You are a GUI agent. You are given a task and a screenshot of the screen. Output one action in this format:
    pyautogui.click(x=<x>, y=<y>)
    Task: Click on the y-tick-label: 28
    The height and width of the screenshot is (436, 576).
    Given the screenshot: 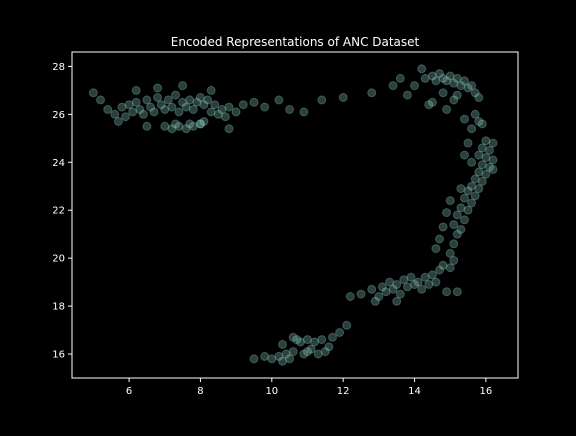 What is the action you would take?
    pyautogui.click(x=58, y=67)
    